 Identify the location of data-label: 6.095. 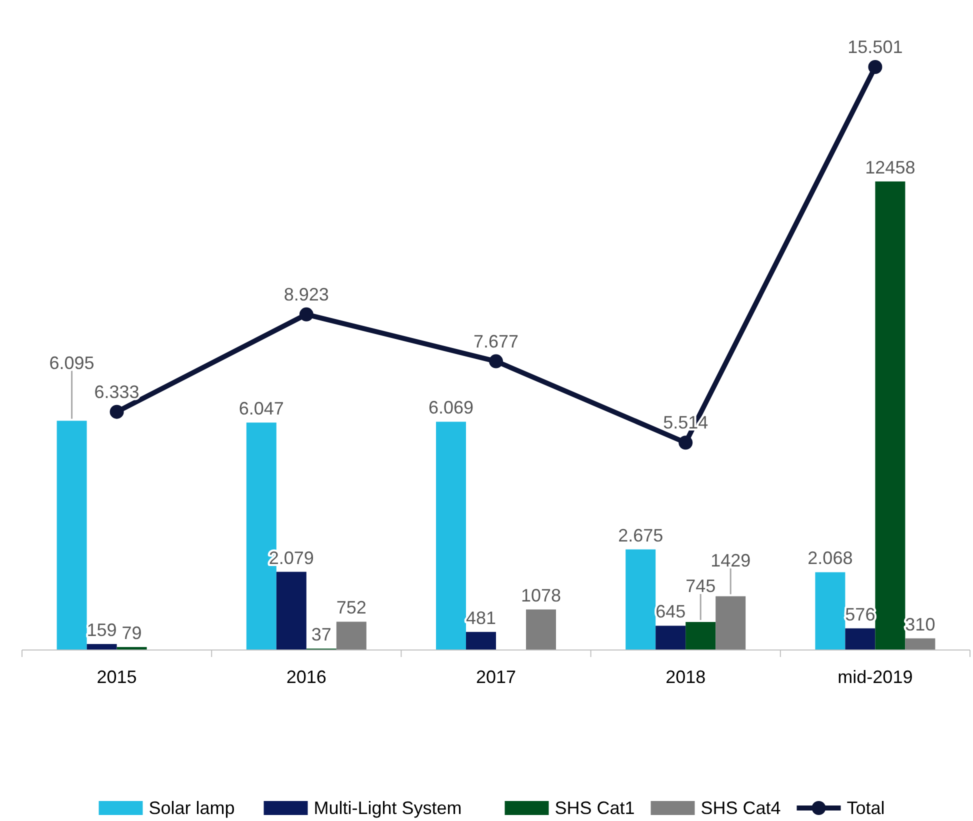
(71, 362).